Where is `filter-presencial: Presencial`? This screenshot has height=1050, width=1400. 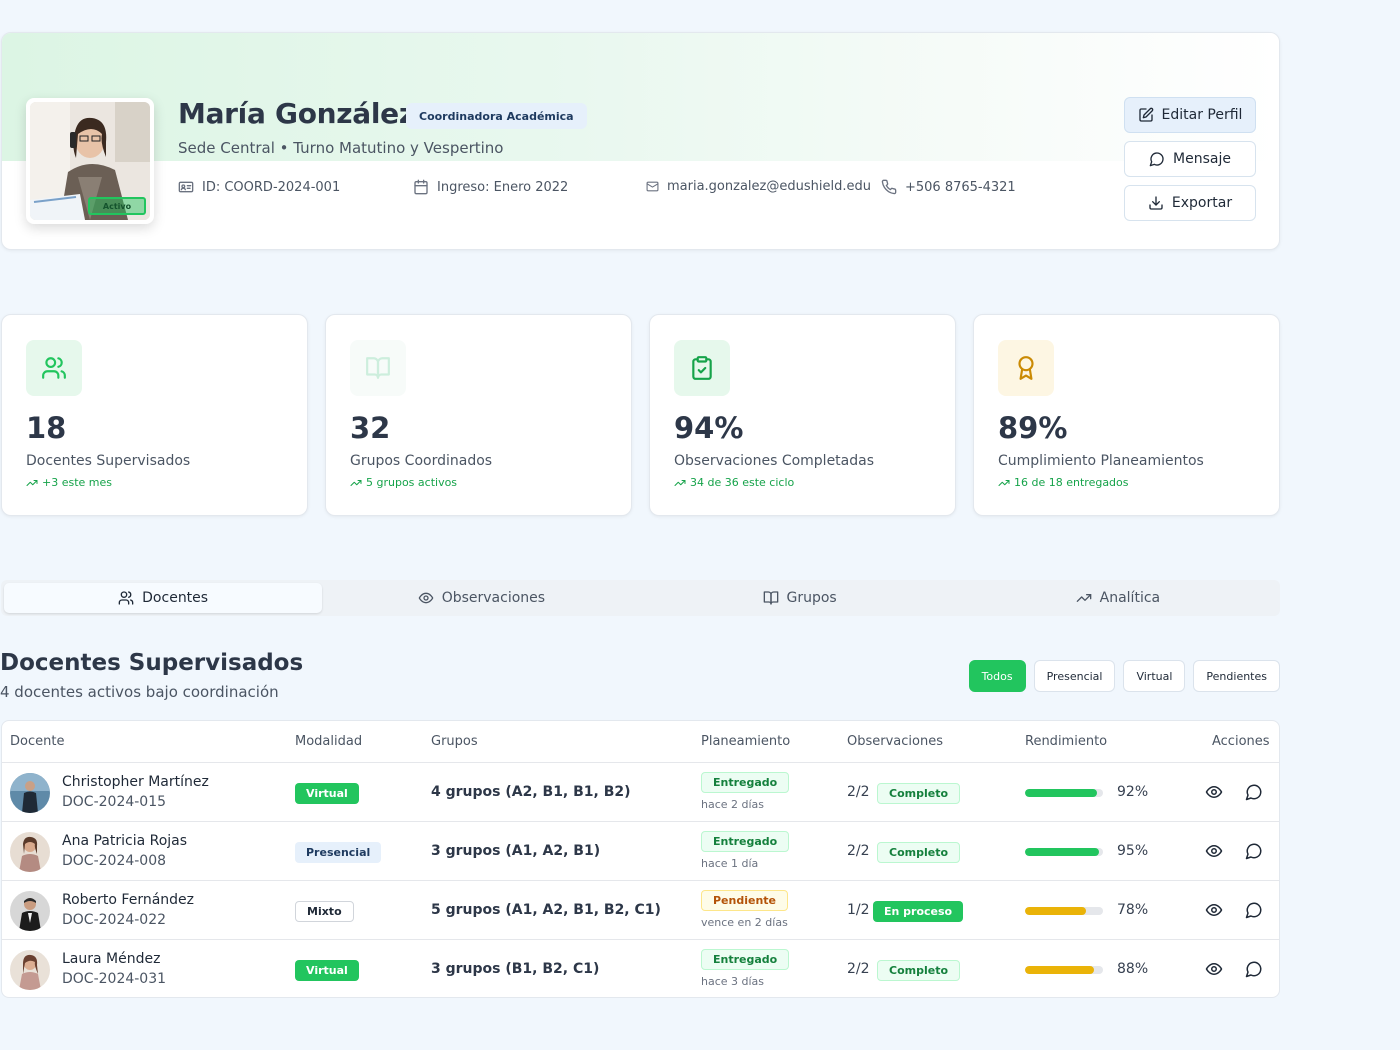 filter-presencial: Presencial is located at coordinates (1074, 676).